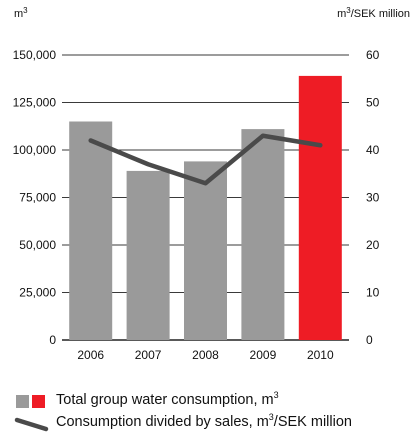  Describe the element at coordinates (263, 355) in the screenshot. I see `category-label: 2009` at that location.